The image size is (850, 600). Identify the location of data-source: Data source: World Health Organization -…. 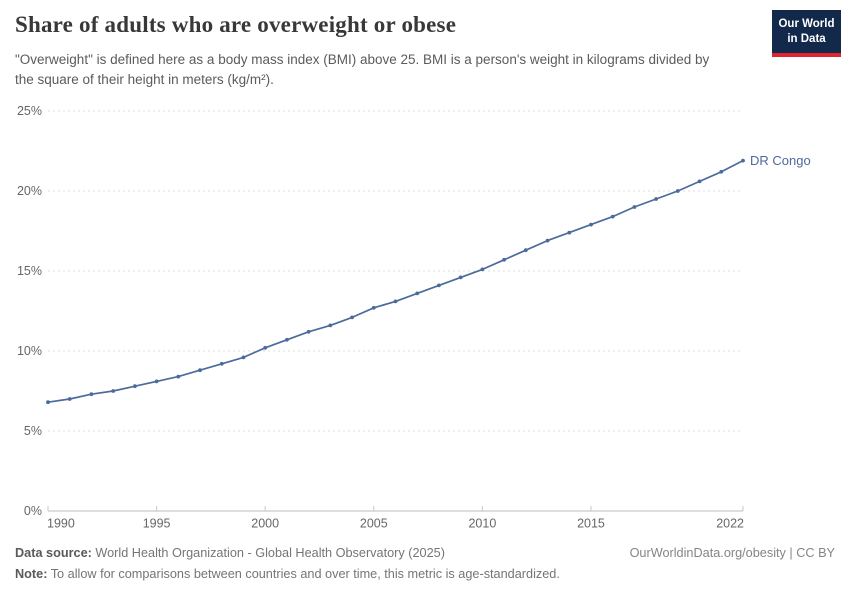
(230, 553).